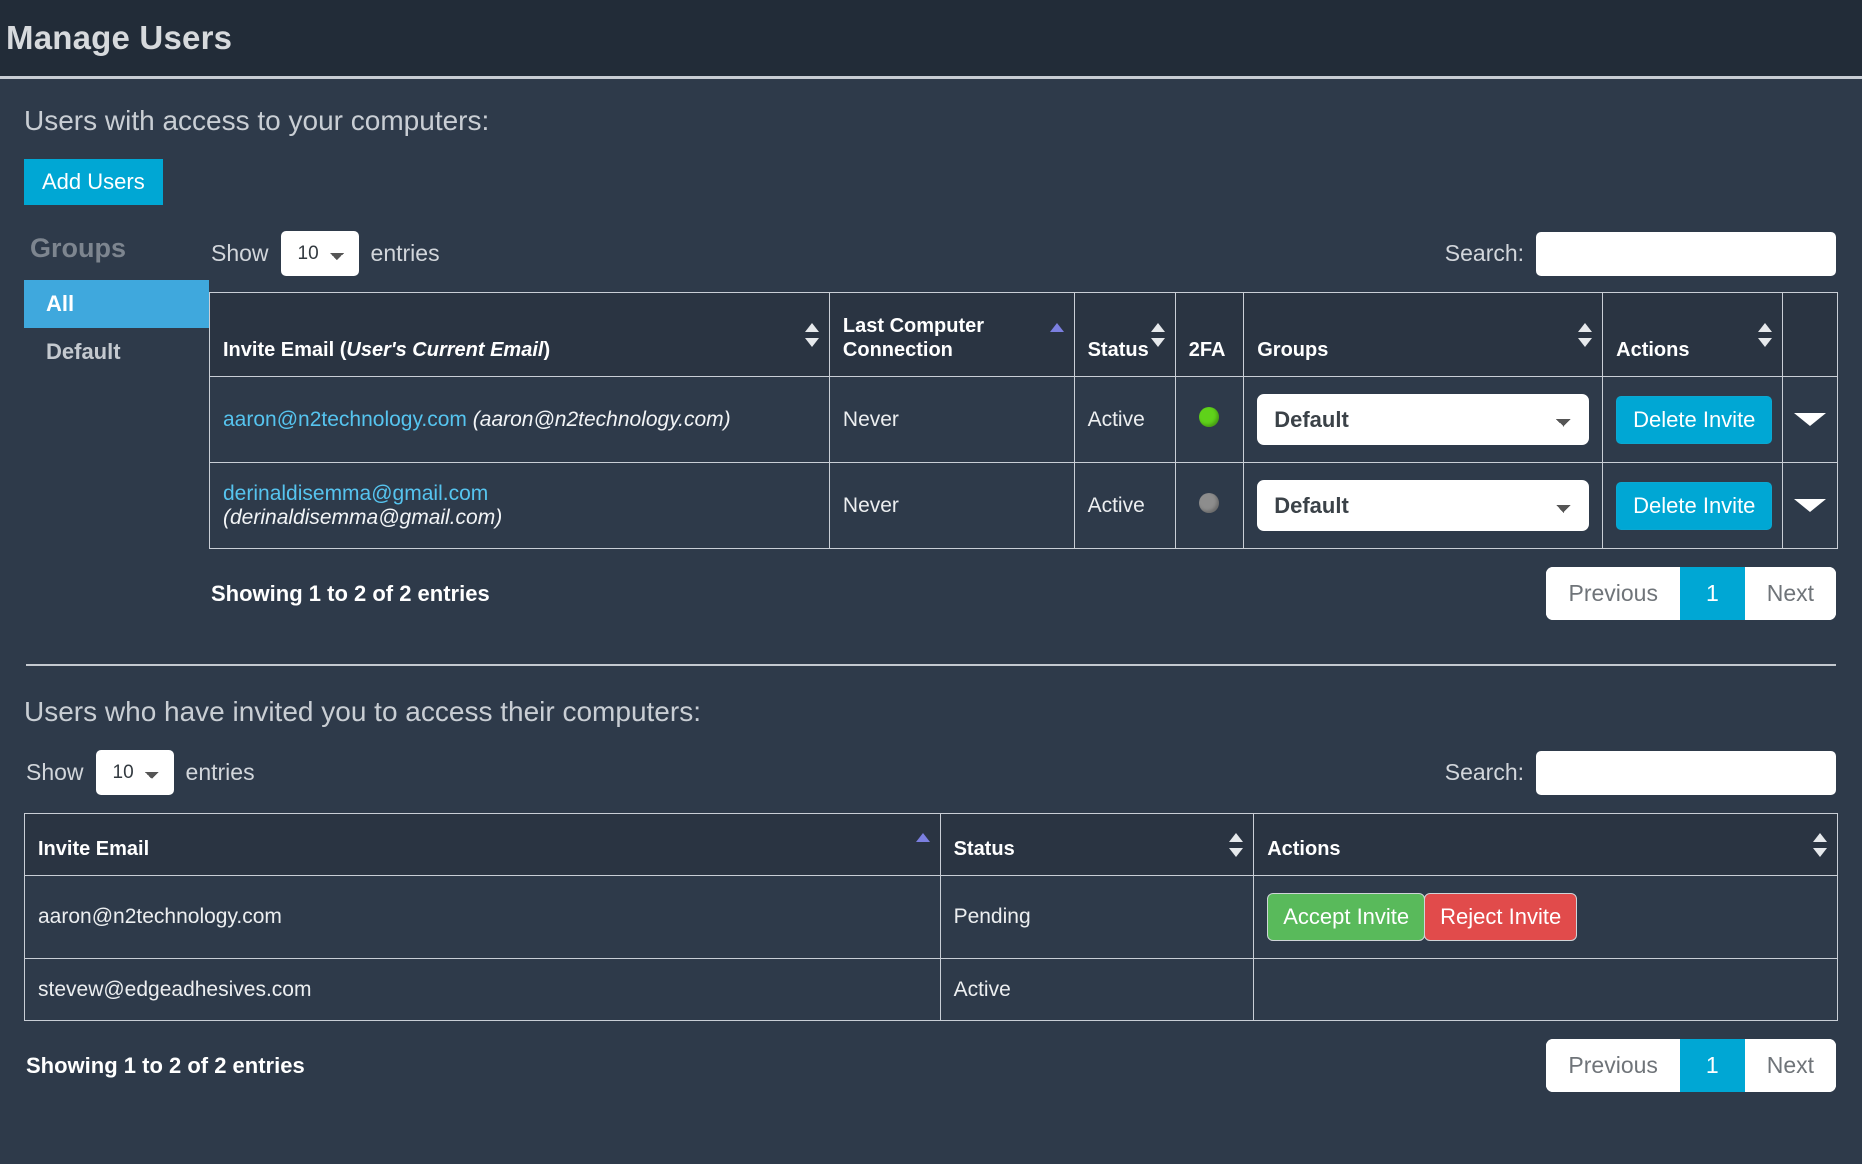 This screenshot has width=1862, height=1164. What do you see at coordinates (78, 248) in the screenshot?
I see `groups-title: Groups` at bounding box center [78, 248].